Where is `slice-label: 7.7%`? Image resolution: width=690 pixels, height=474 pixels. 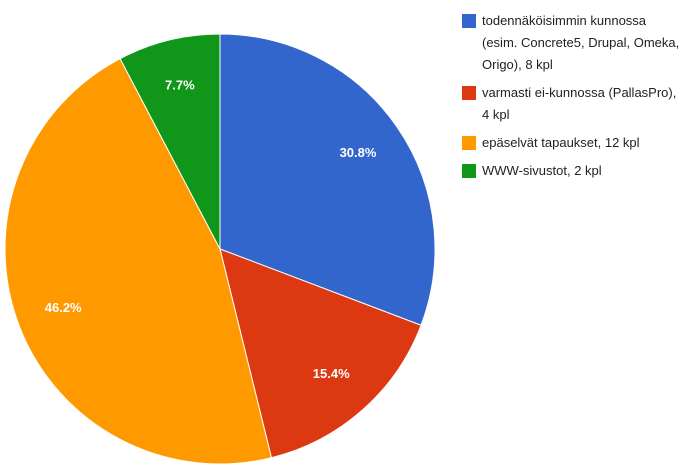
slice-label: 7.7% is located at coordinates (180, 85).